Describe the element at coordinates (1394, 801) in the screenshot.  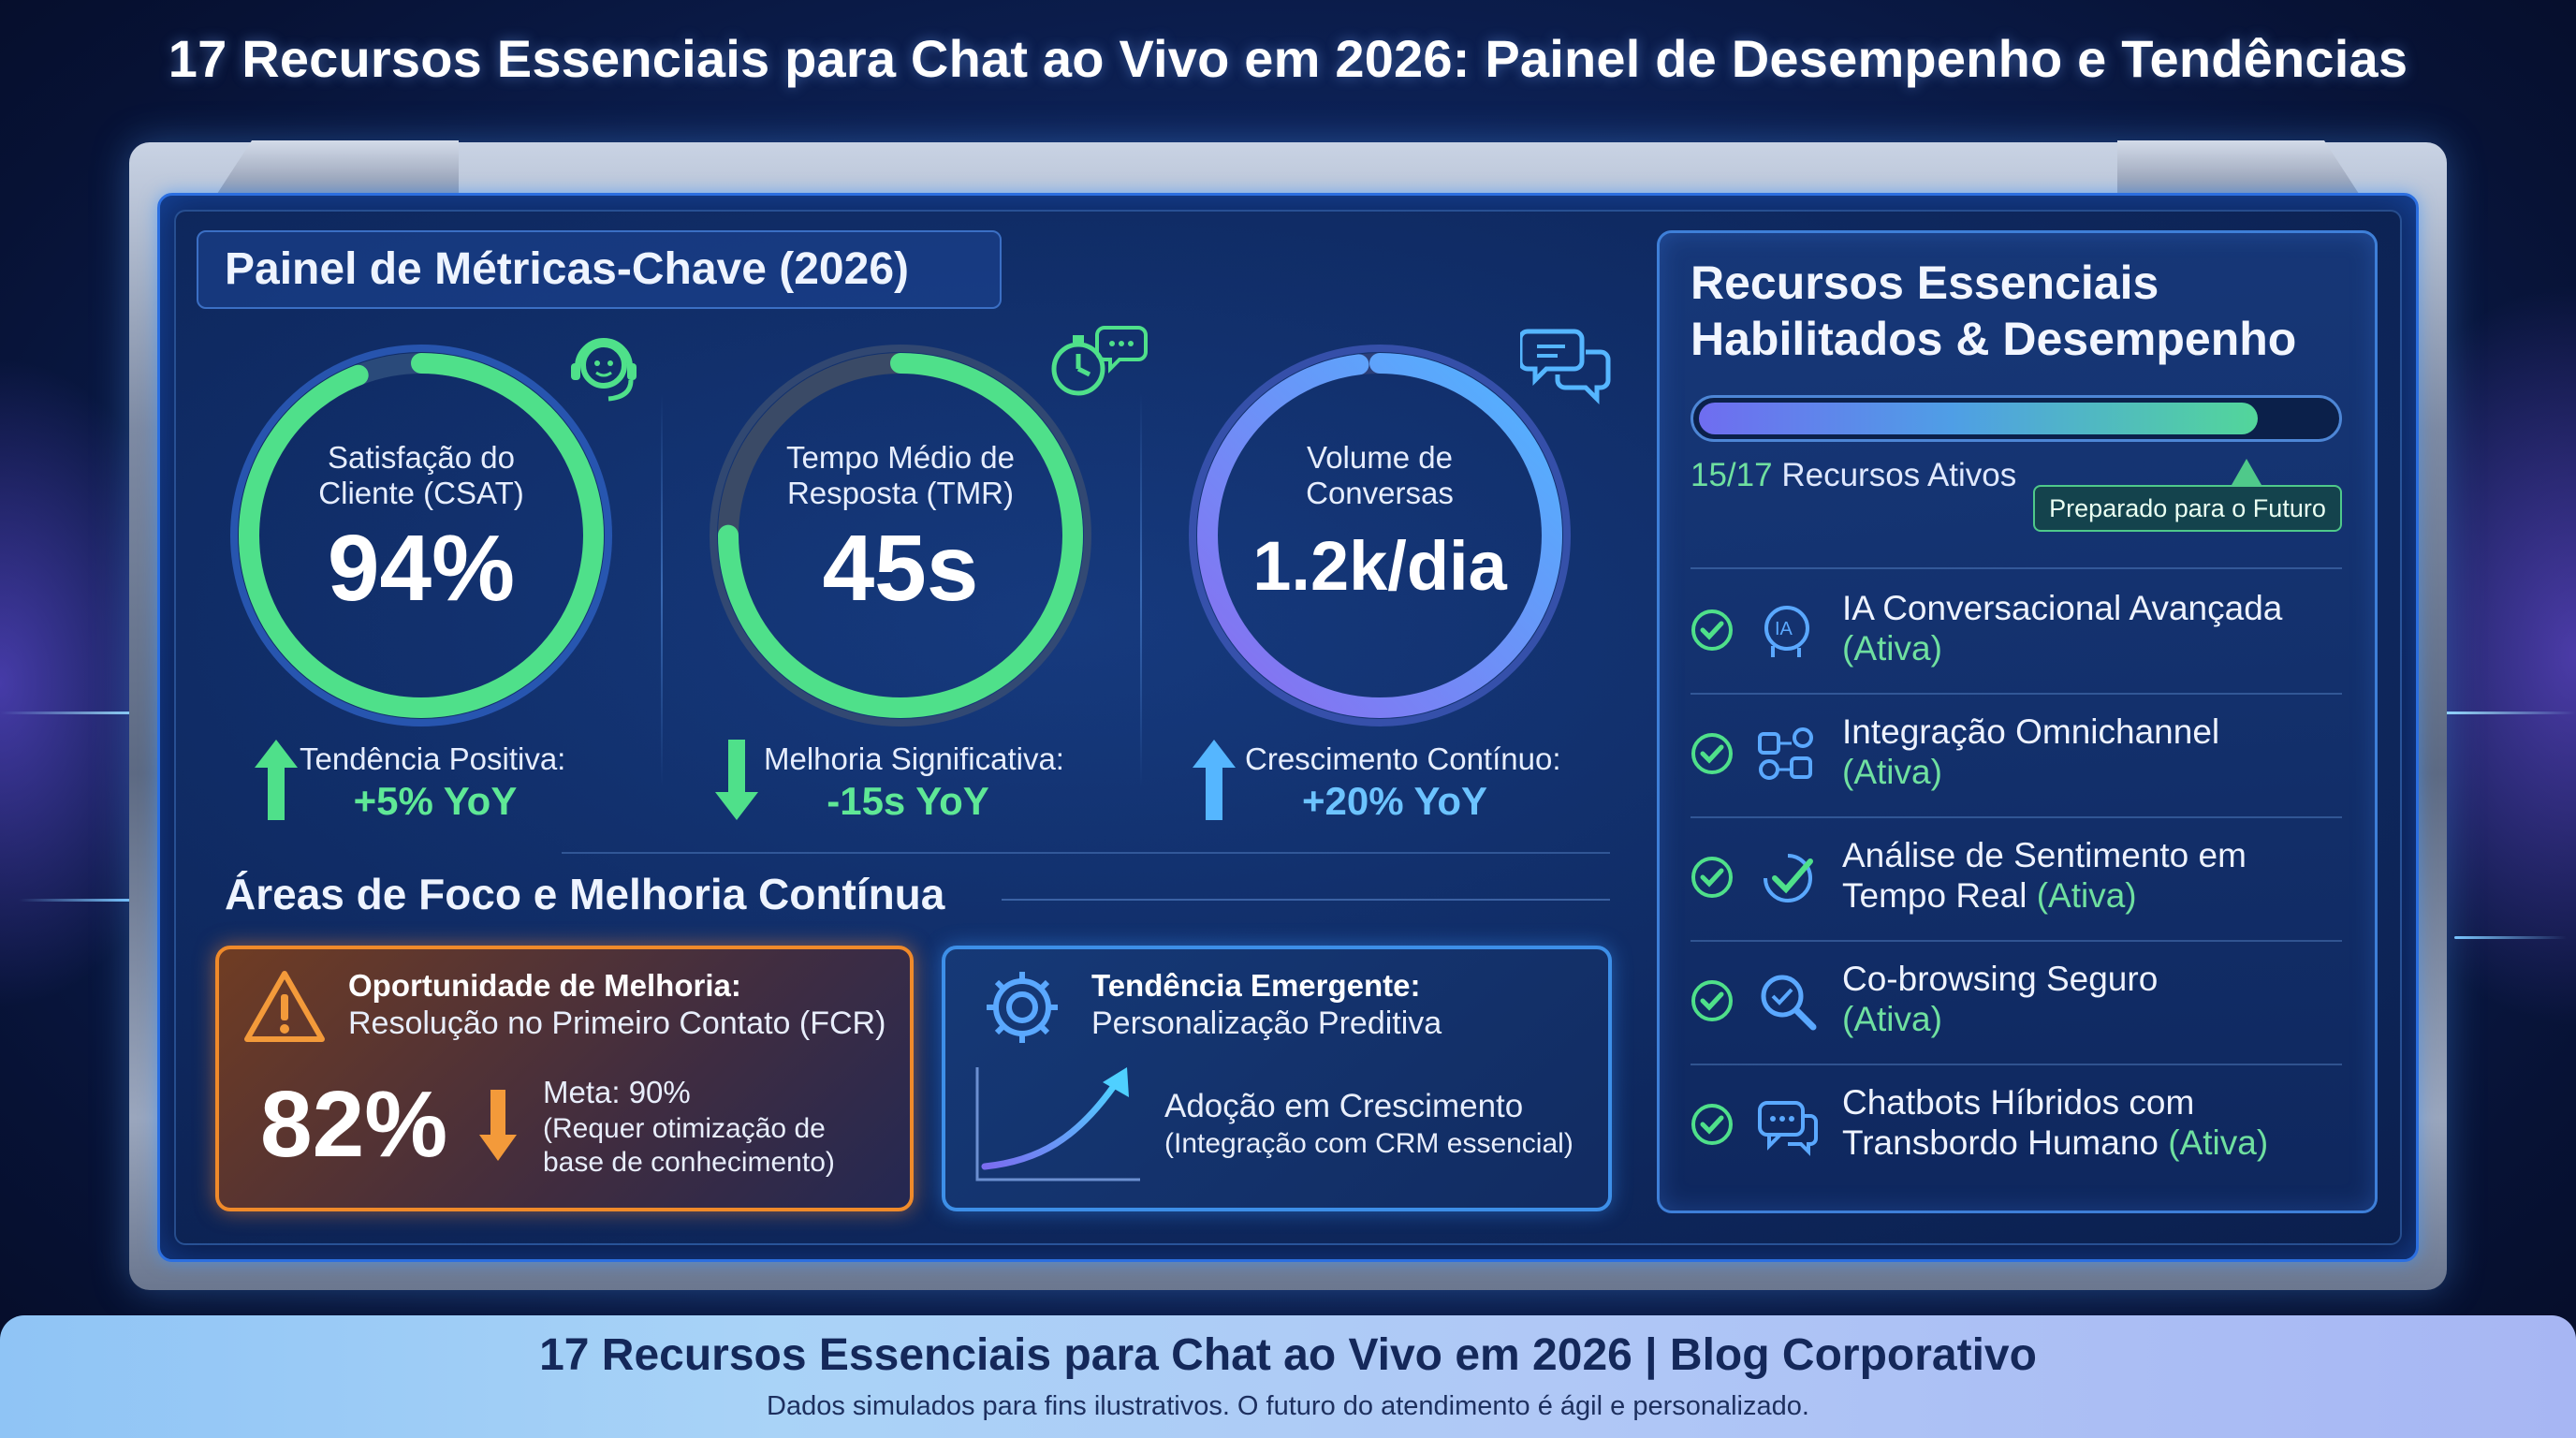
I see `trend-value: +20% YoY` at that location.